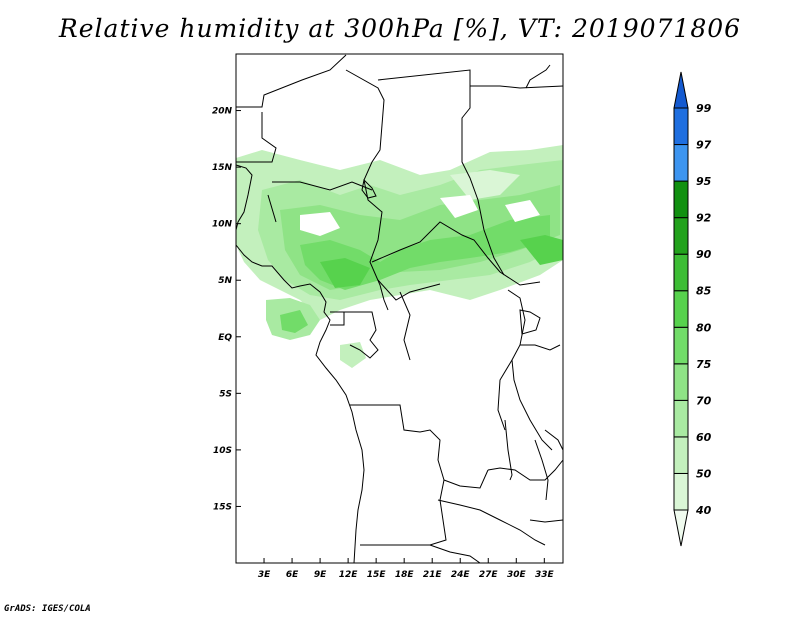 Image resolution: width=800 pixels, height=618 pixels. Describe the element at coordinates (349, 575) in the screenshot. I see `lon-tick-label-3: 12E` at that location.